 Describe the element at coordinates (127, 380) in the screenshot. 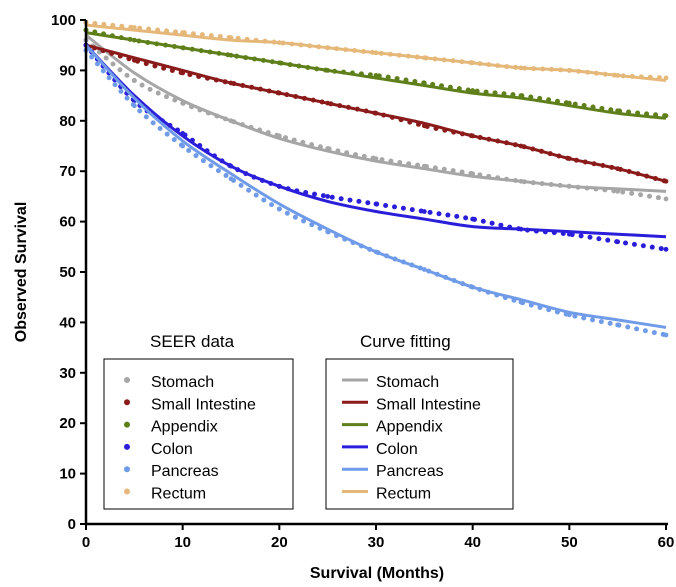

I see `legend-seer-marker-stomach` at that location.